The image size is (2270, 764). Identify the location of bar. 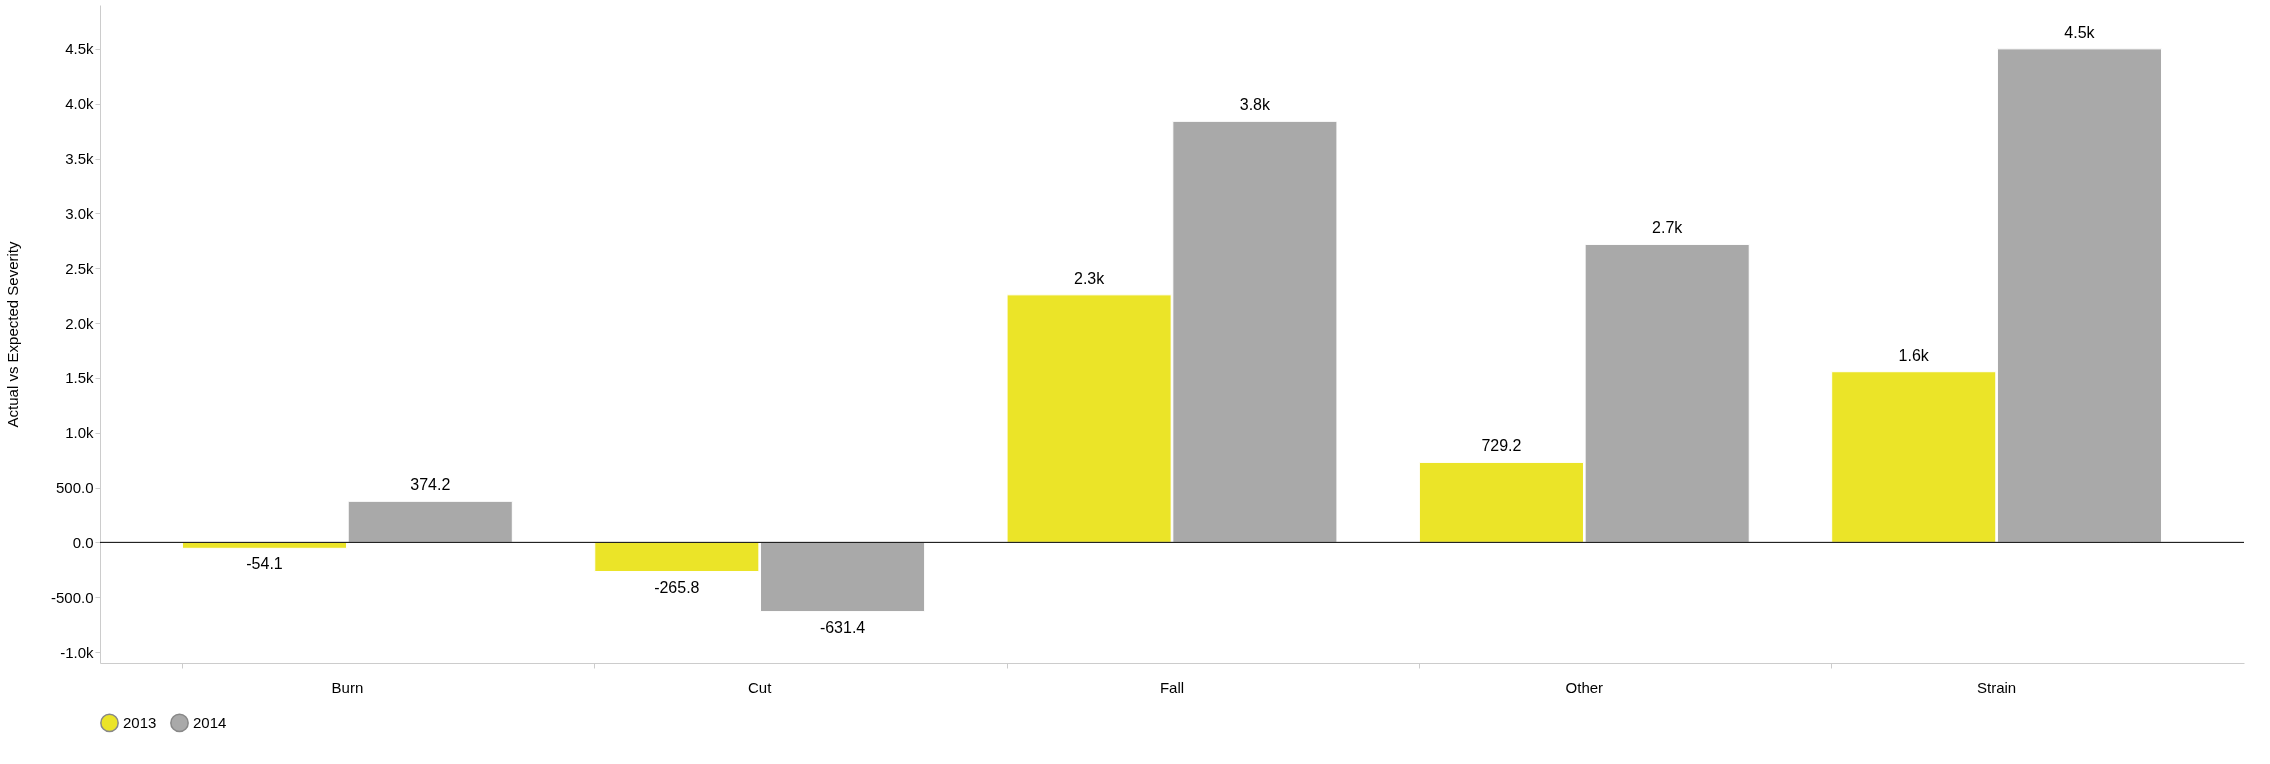
(430, 521).